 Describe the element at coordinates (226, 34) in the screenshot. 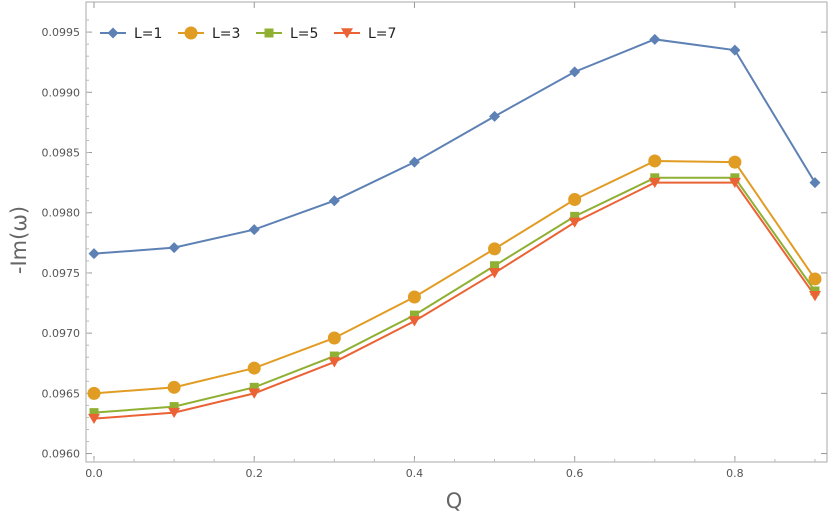

I see `legend-label: L=3` at that location.